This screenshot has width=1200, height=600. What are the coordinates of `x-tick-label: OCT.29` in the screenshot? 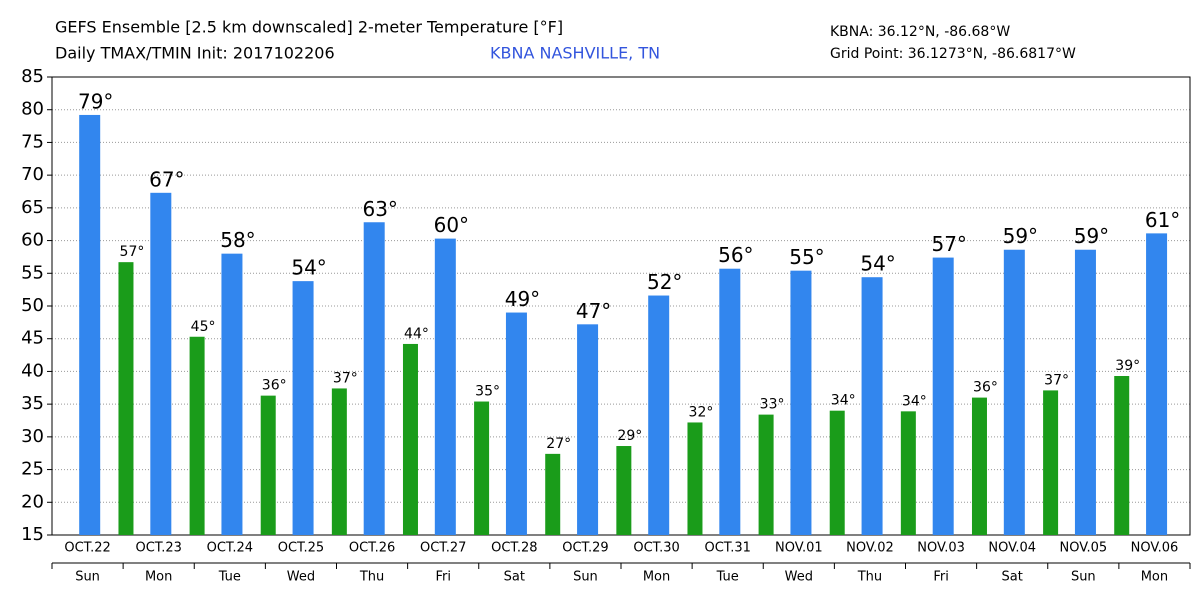 It's located at (585, 548).